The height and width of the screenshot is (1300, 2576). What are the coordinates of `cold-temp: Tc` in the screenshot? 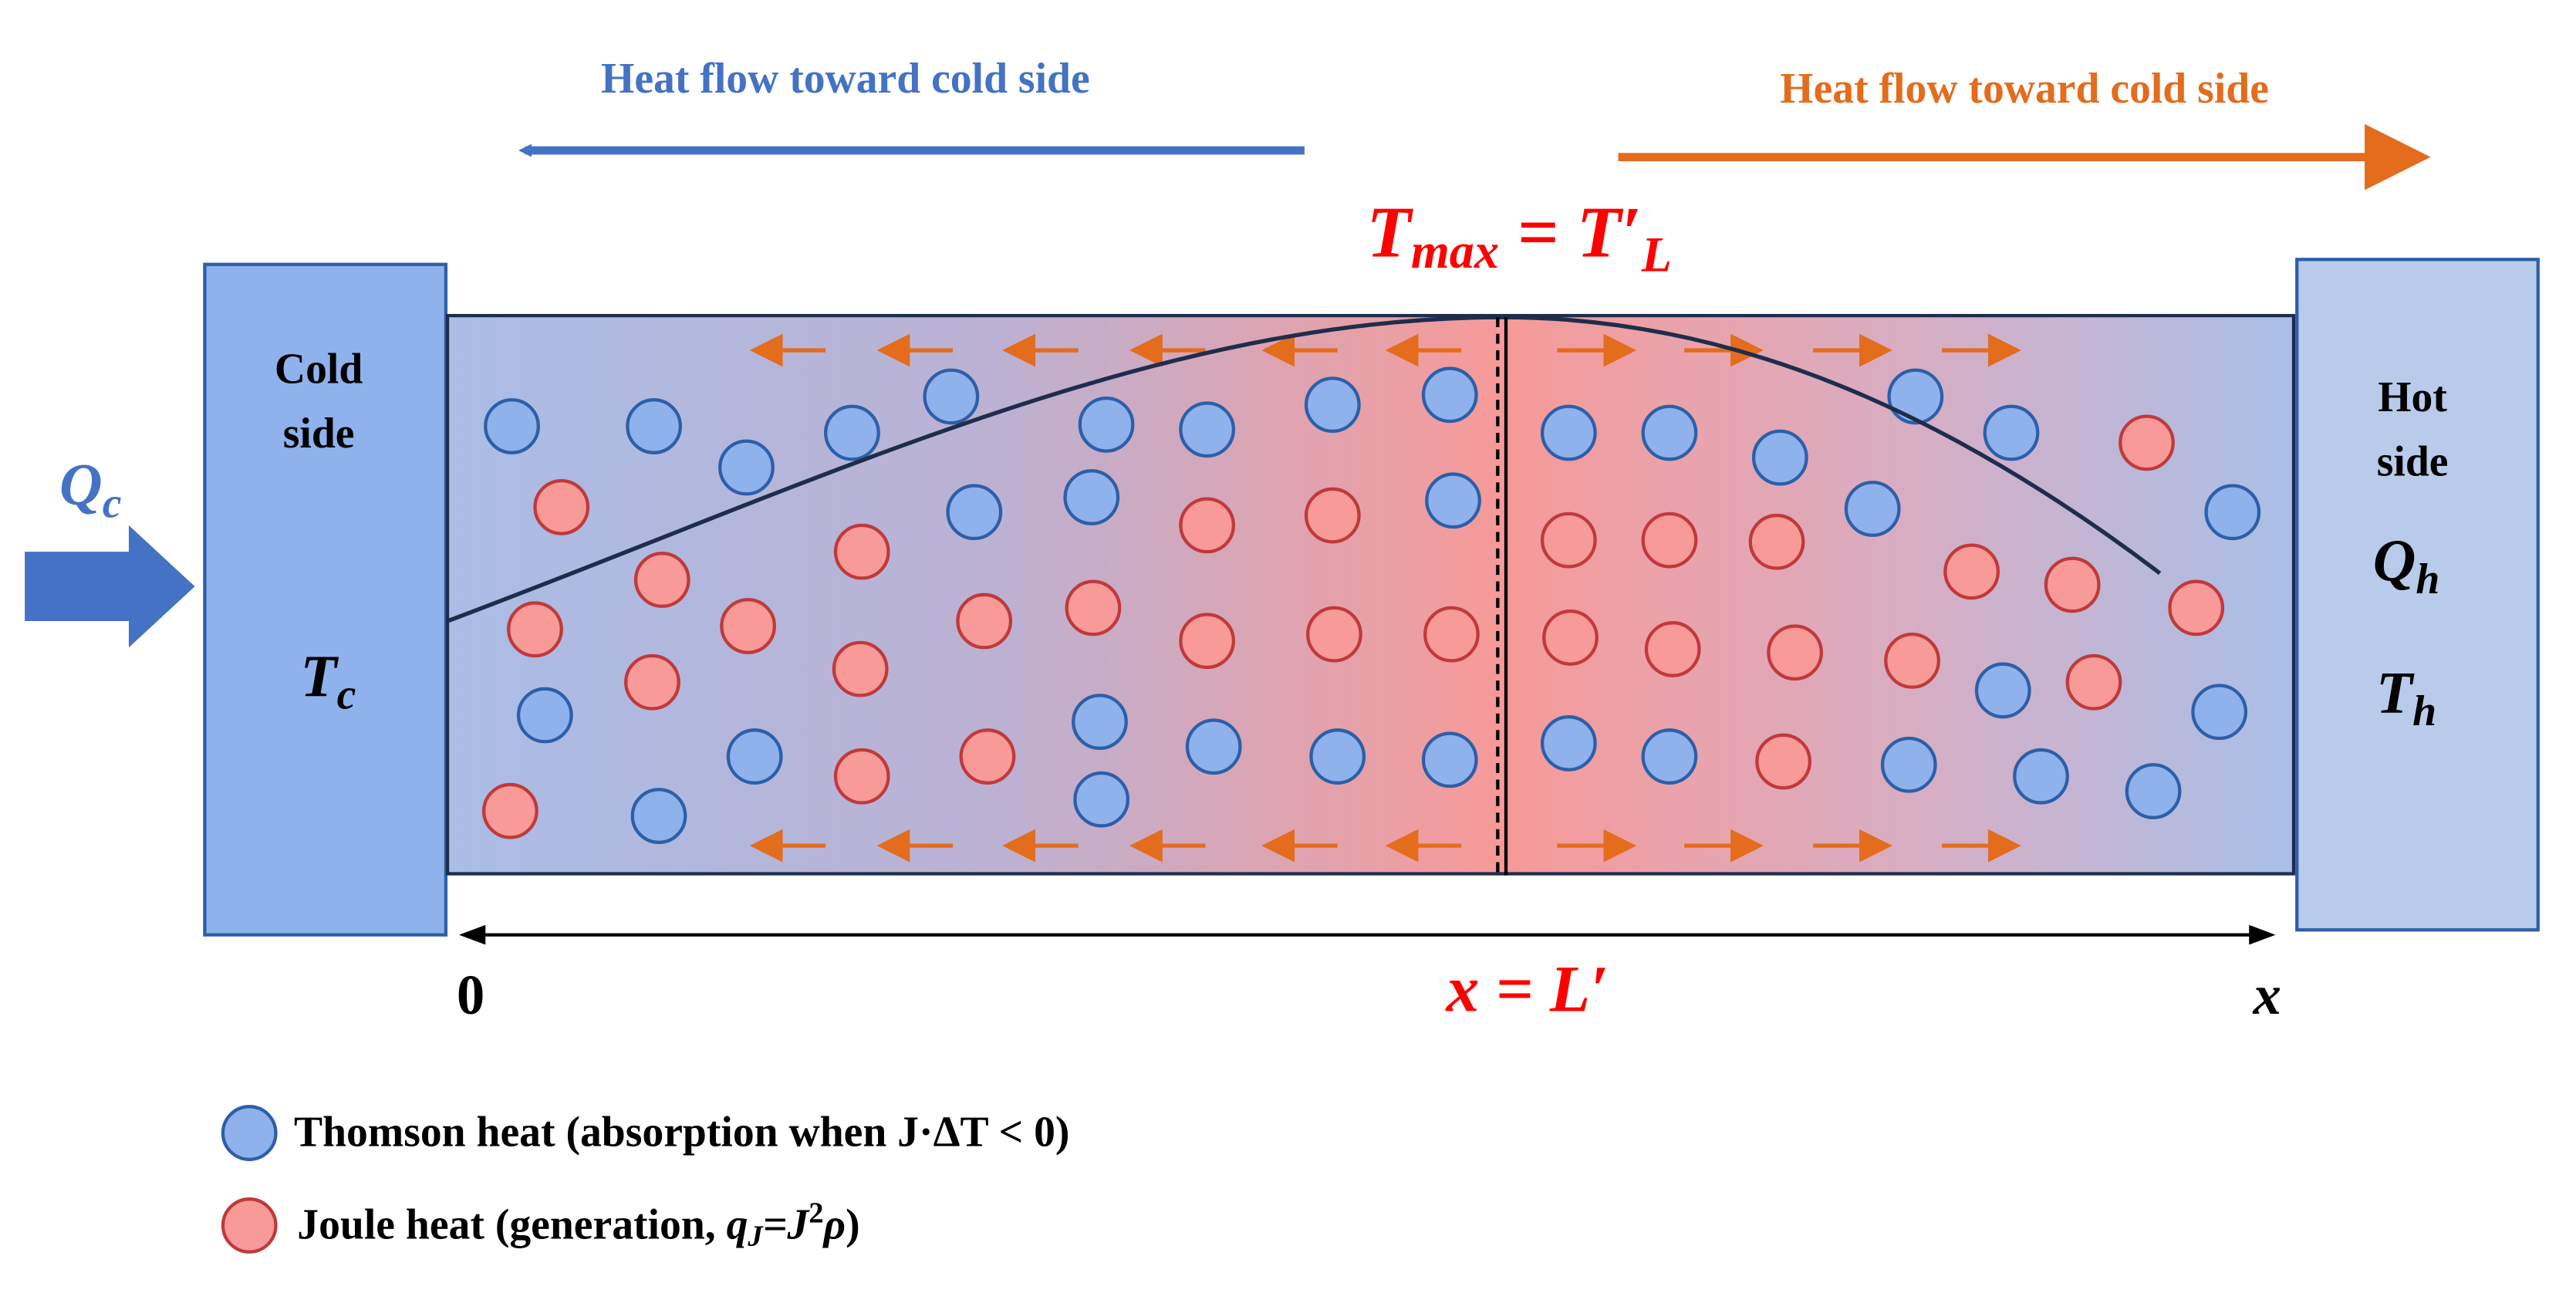 It's located at (328, 681).